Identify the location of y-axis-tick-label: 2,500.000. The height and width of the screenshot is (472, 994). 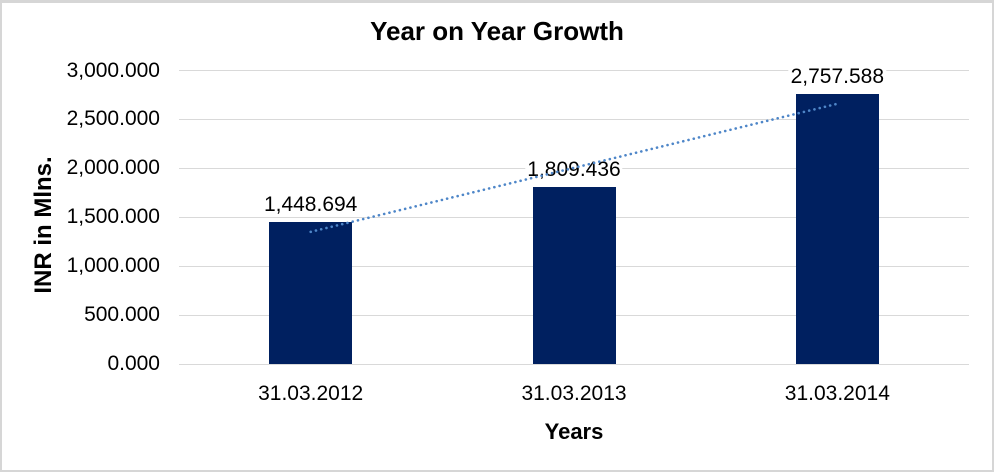
(113, 119).